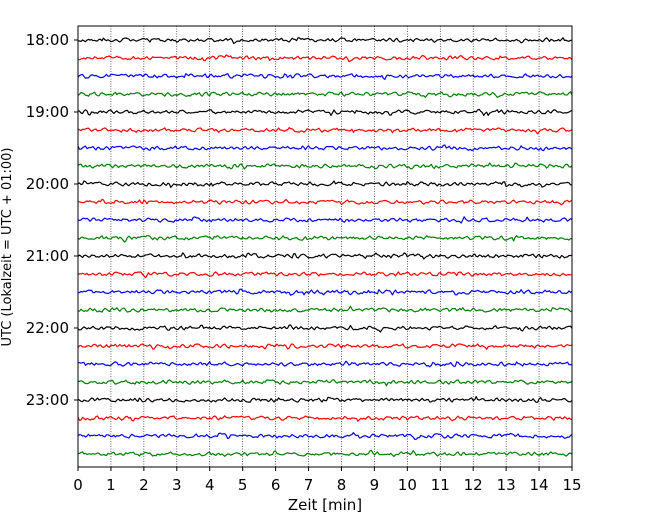 The image size is (650, 520). Describe the element at coordinates (506, 485) in the screenshot. I see `x-tick-label: 13` at that location.